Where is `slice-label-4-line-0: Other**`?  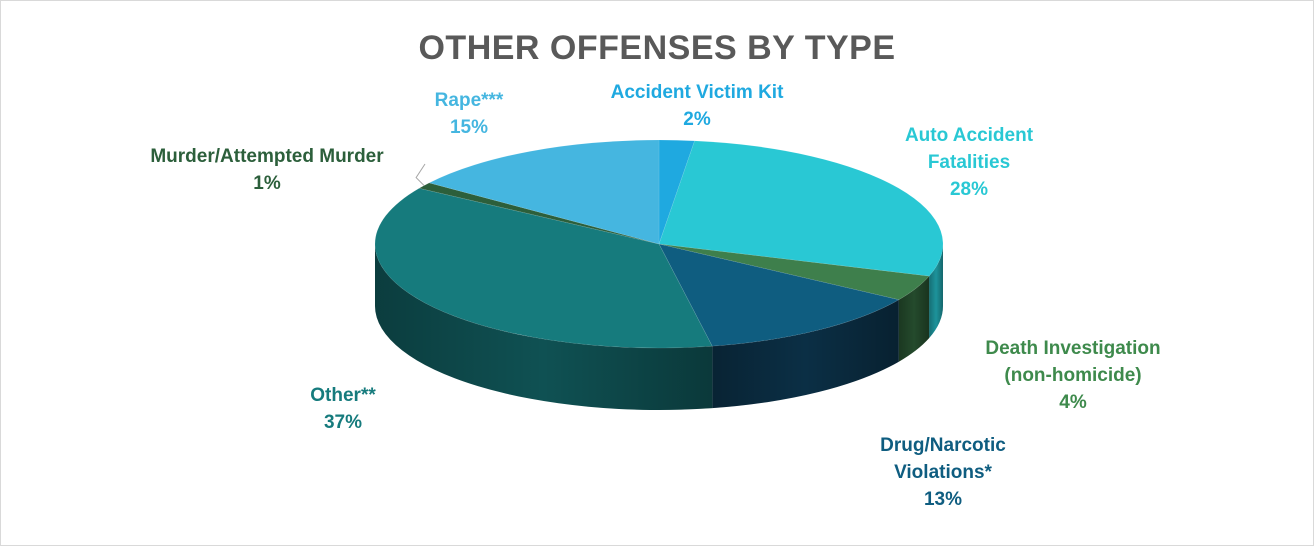 slice-label-4-line-0: Other** is located at coordinates (343, 395).